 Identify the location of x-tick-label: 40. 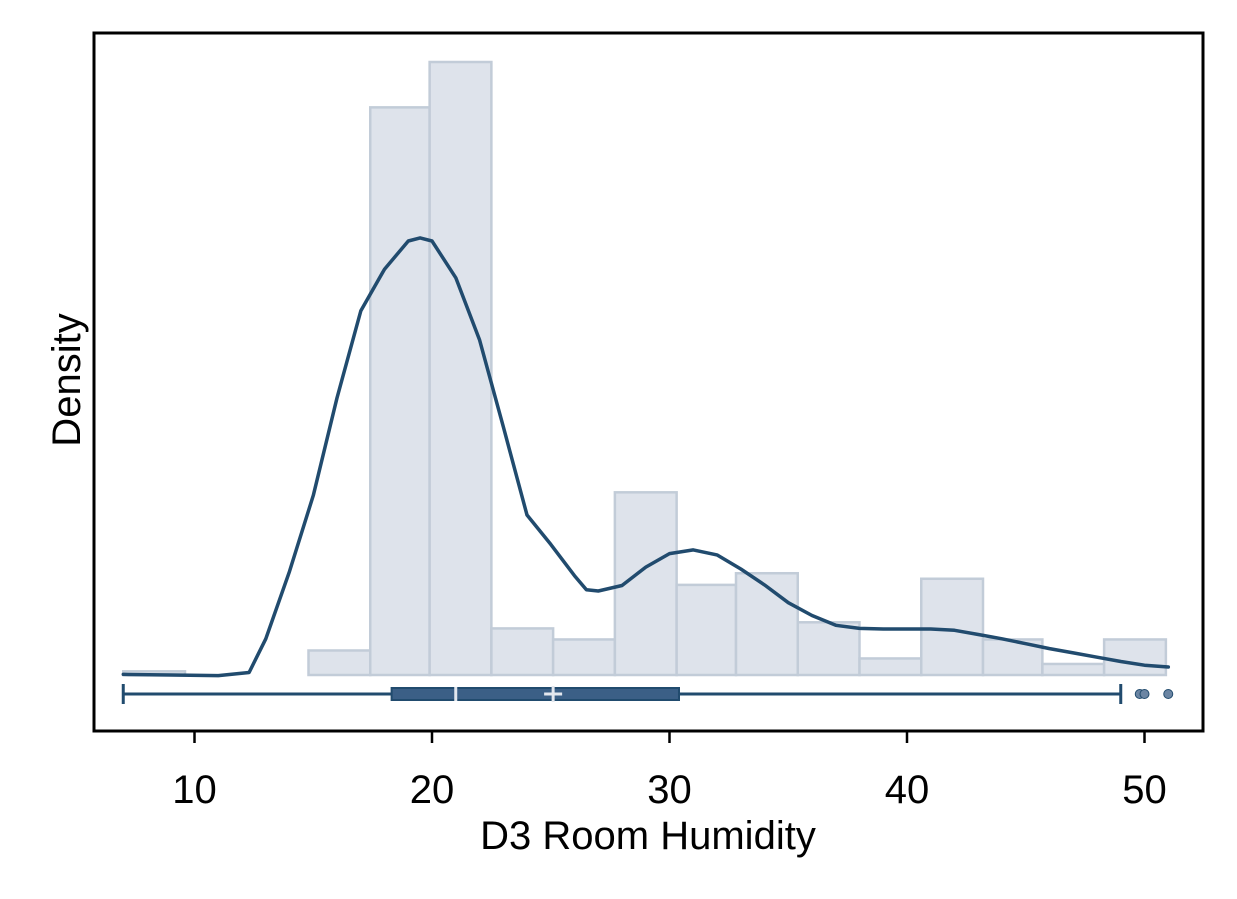
(907, 790).